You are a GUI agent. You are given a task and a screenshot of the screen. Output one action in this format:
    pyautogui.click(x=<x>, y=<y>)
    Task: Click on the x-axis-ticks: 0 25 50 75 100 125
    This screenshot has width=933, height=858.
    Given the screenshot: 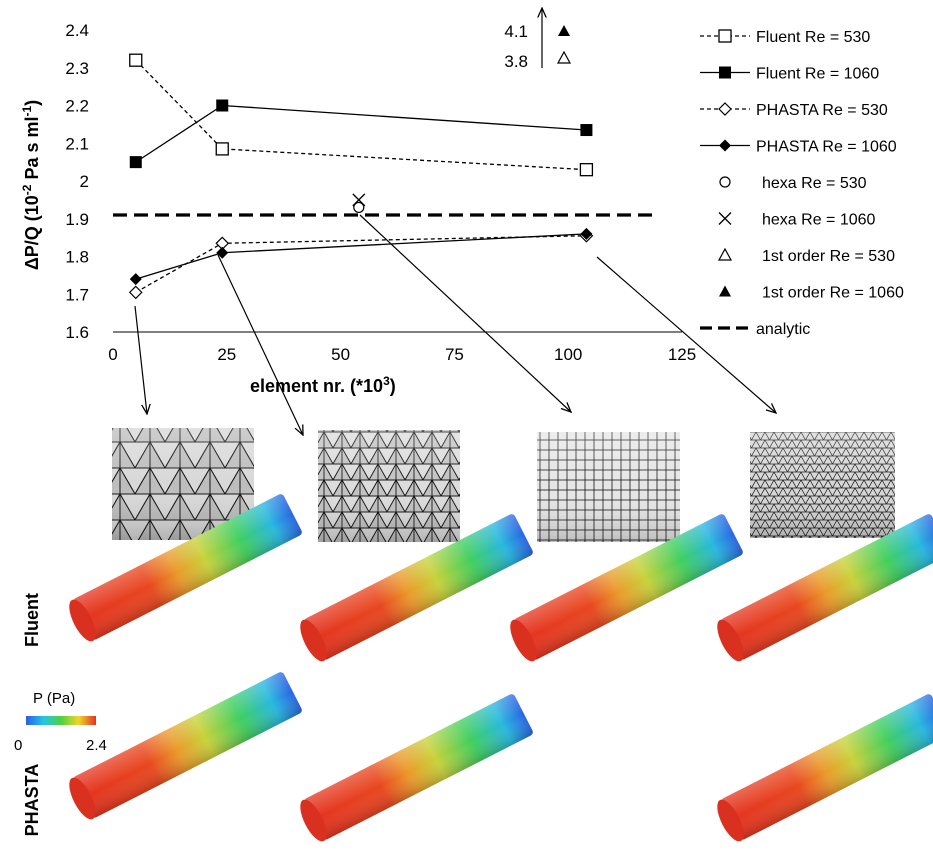 What is the action you would take?
    pyautogui.click(x=402, y=354)
    